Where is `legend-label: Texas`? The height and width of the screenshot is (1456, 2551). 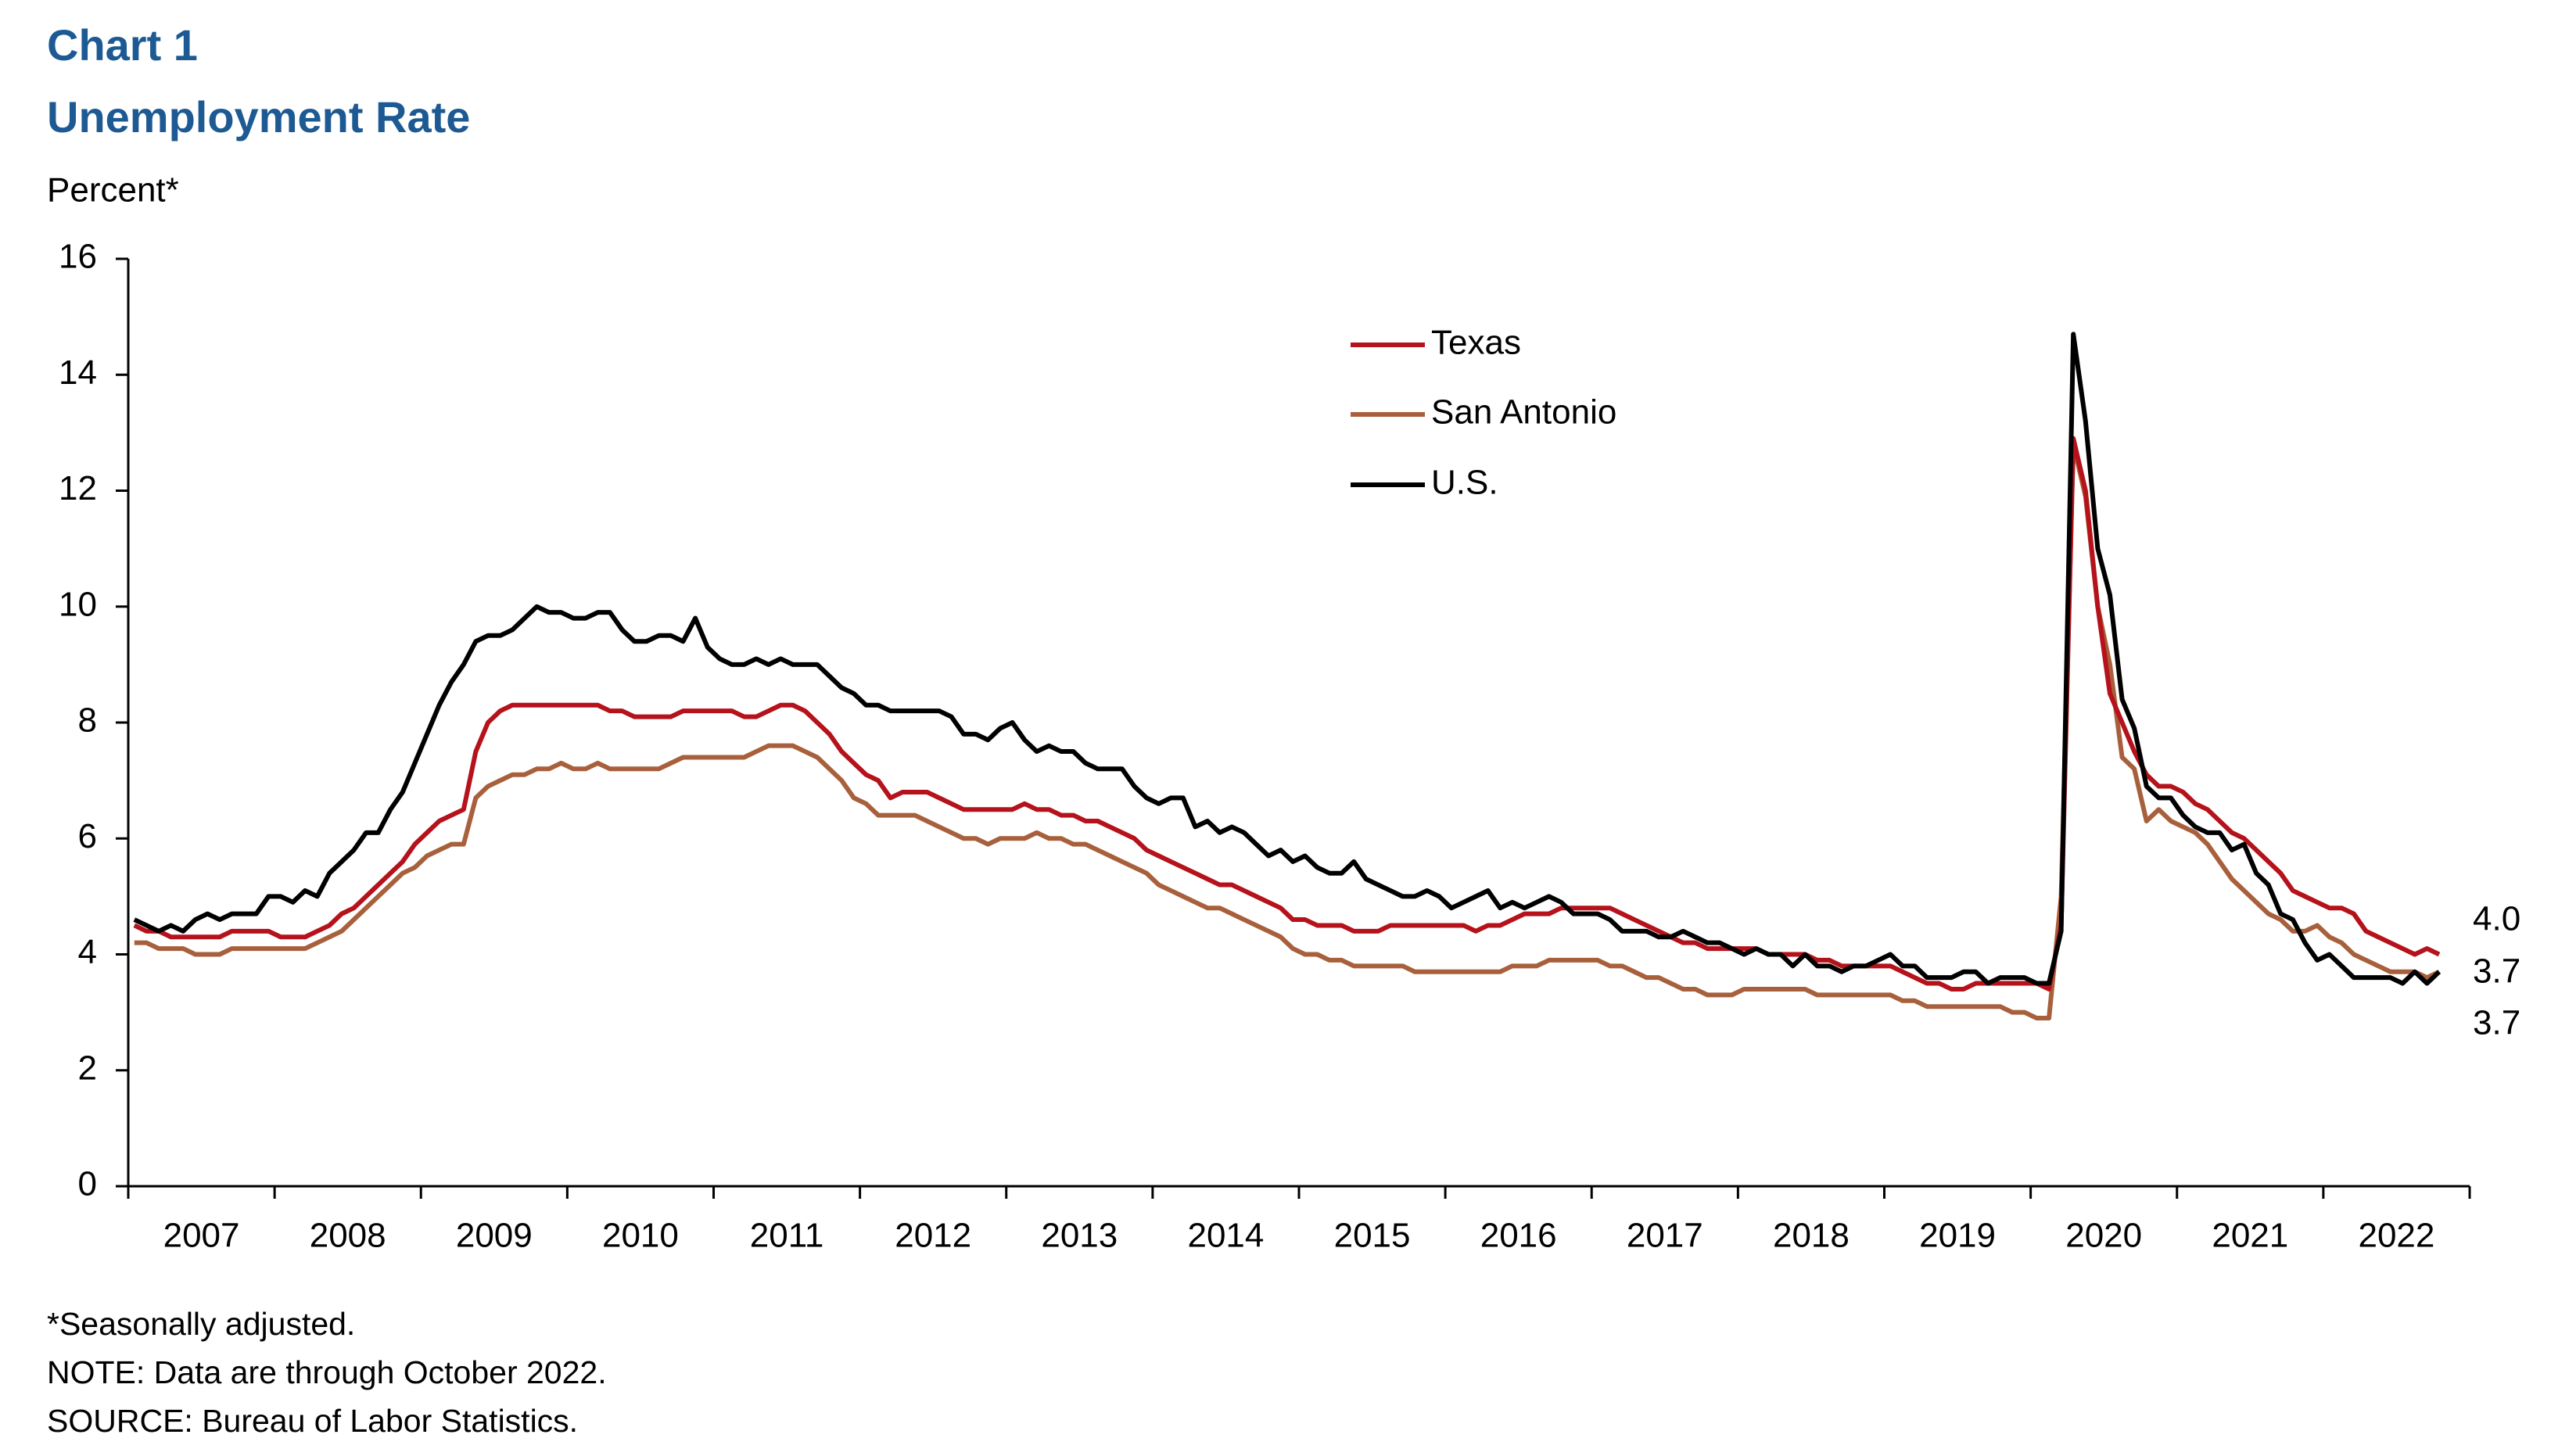 legend-label: Texas is located at coordinates (1476, 343).